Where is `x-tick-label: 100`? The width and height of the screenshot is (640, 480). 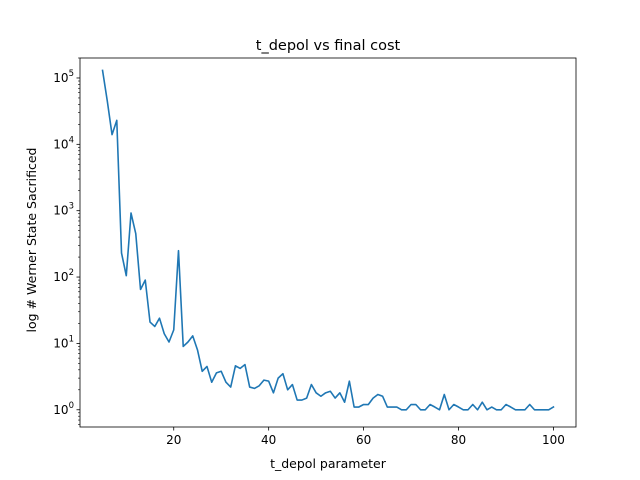 x-tick-label: 100 is located at coordinates (553, 440).